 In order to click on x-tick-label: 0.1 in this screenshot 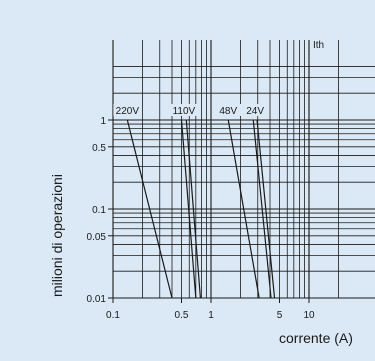, I will do `click(113, 315)`.